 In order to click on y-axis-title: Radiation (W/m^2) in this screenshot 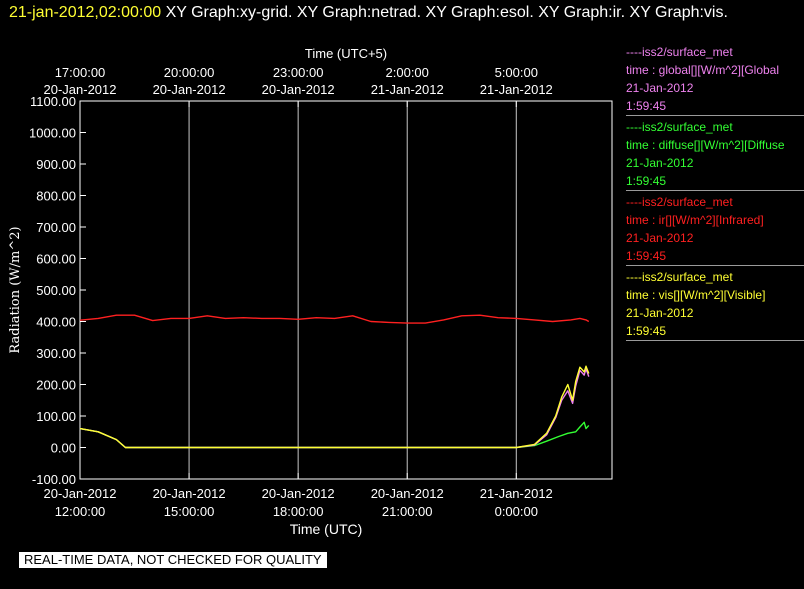, I will do `click(15, 289)`.